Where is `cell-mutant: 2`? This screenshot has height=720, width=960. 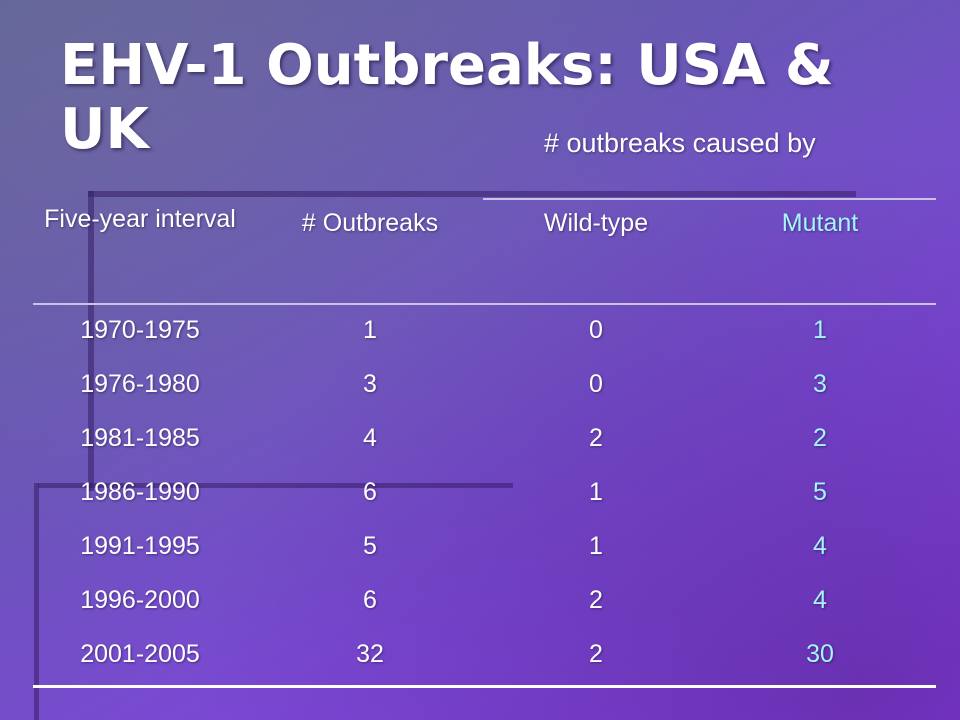
cell-mutant: 2 is located at coordinates (820, 438).